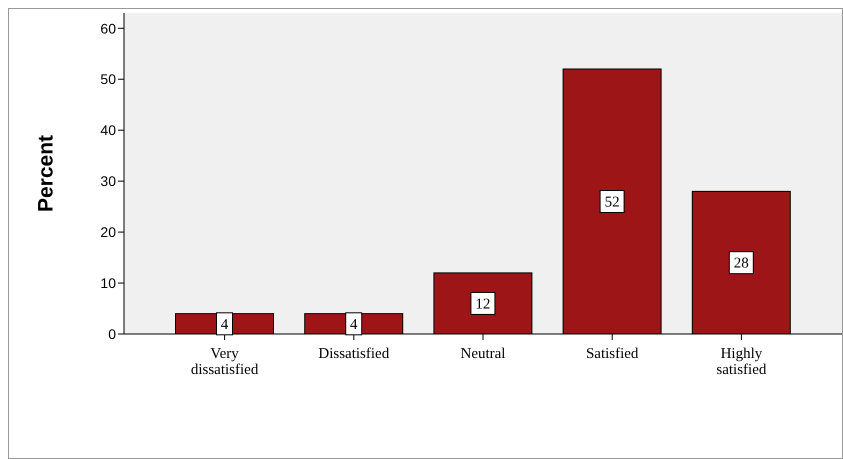 The height and width of the screenshot is (459, 843). What do you see at coordinates (224, 362) in the screenshot?
I see `x-tick-label: Very dissatisfied` at bounding box center [224, 362].